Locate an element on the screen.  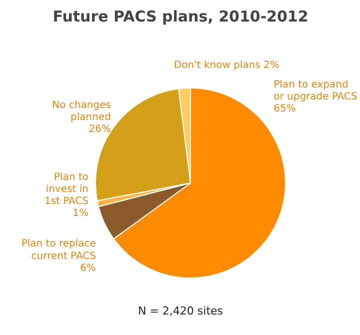
slice-label: Plan to invest in 1st PACS is located at coordinates (66, 190).